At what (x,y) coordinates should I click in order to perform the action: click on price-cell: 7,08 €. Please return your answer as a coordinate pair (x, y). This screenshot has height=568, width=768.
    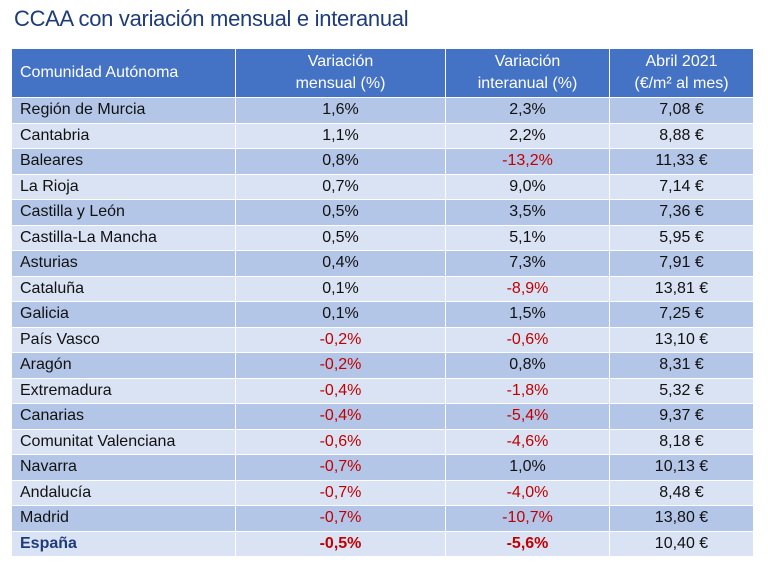
    Looking at the image, I should click on (681, 110).